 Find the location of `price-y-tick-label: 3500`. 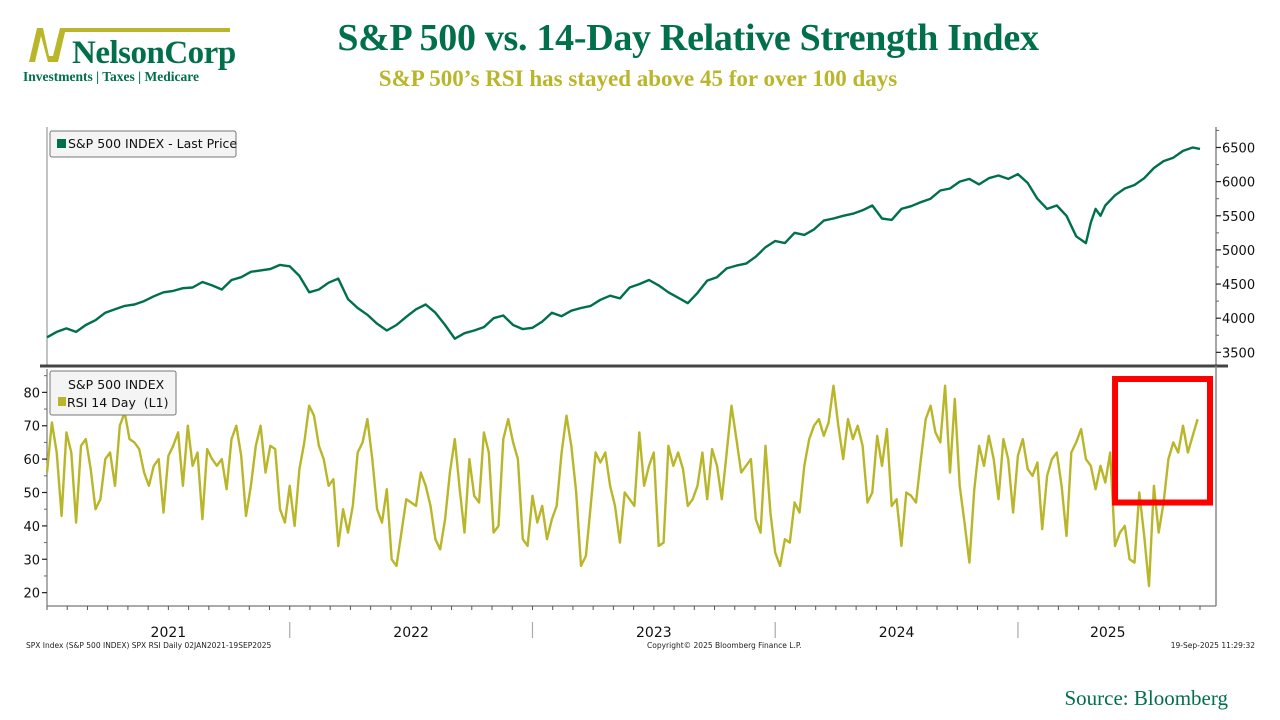

price-y-tick-label: 3500 is located at coordinates (1238, 353).